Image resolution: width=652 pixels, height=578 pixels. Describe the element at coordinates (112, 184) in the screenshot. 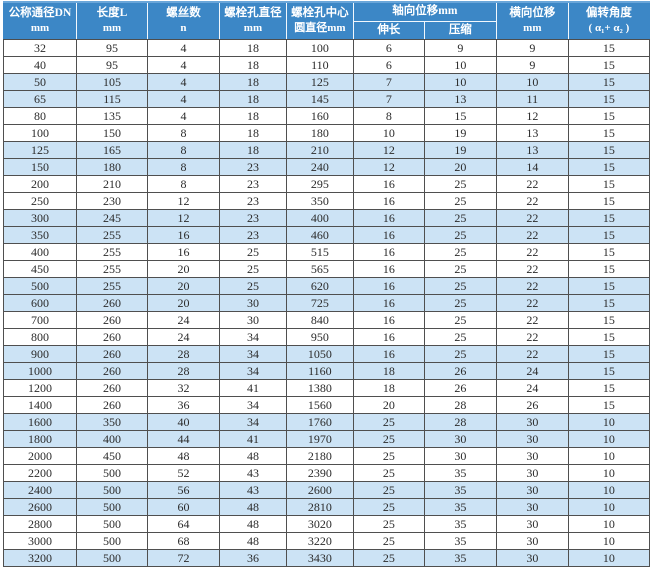

I see `table-cell: 210` at that location.